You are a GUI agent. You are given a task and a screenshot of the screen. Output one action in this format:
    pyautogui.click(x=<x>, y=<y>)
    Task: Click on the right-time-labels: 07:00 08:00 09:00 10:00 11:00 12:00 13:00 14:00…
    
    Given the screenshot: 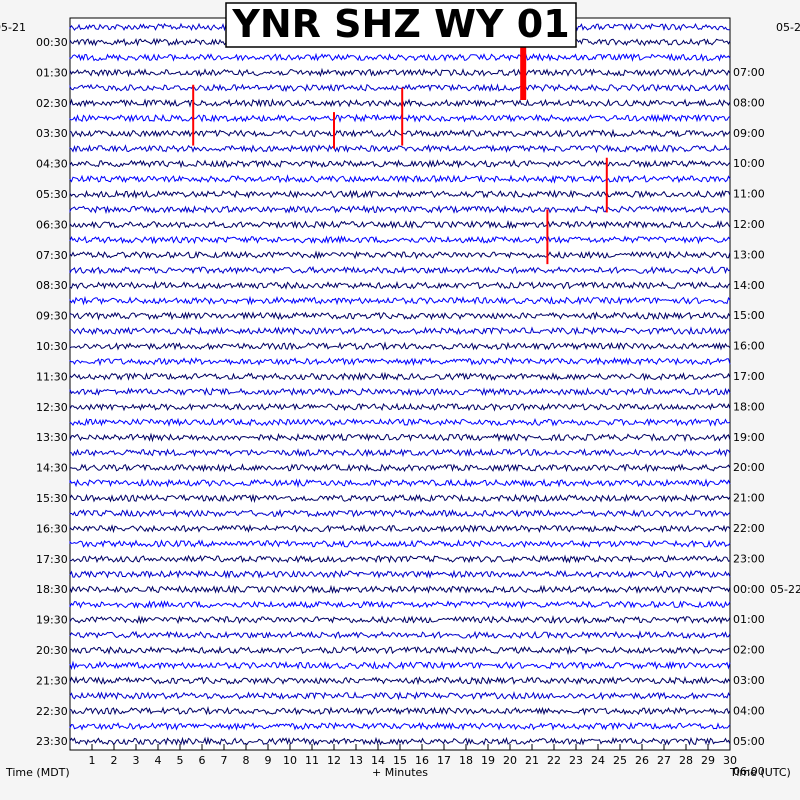 What is the action you would take?
    pyautogui.click(x=766, y=422)
    